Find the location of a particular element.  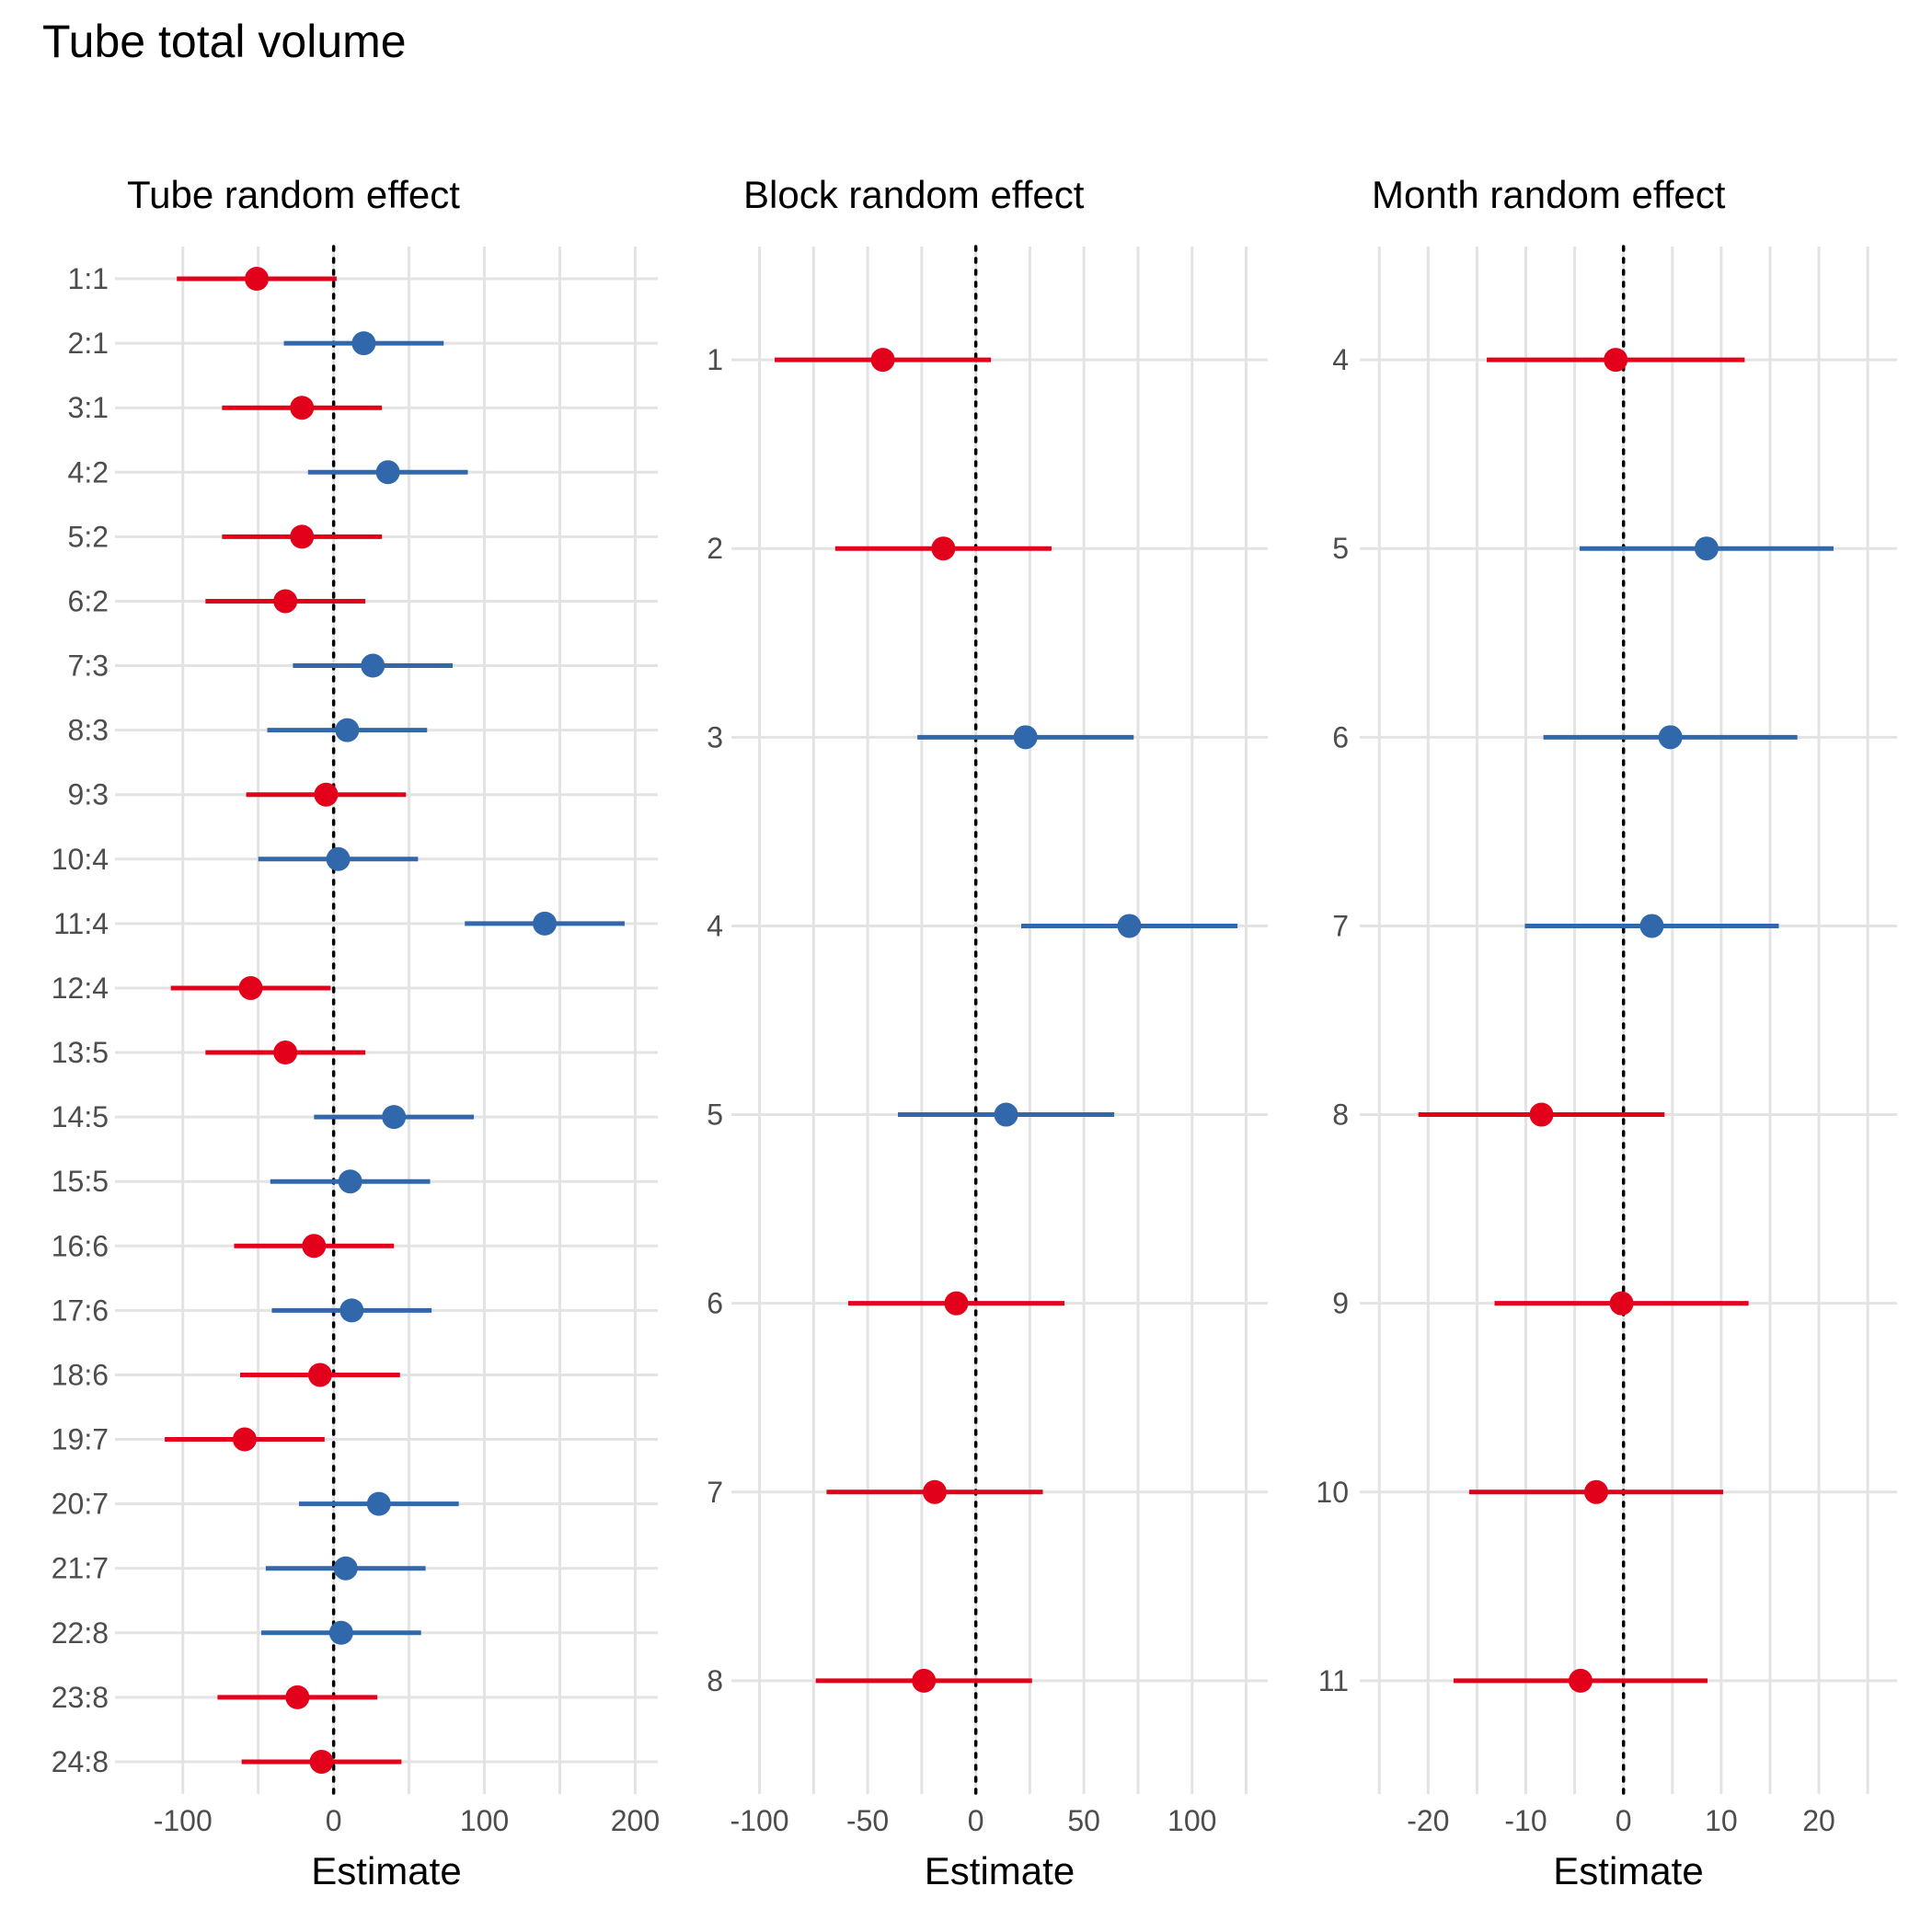

y-tick-label: 1:1 is located at coordinates (88, 278).